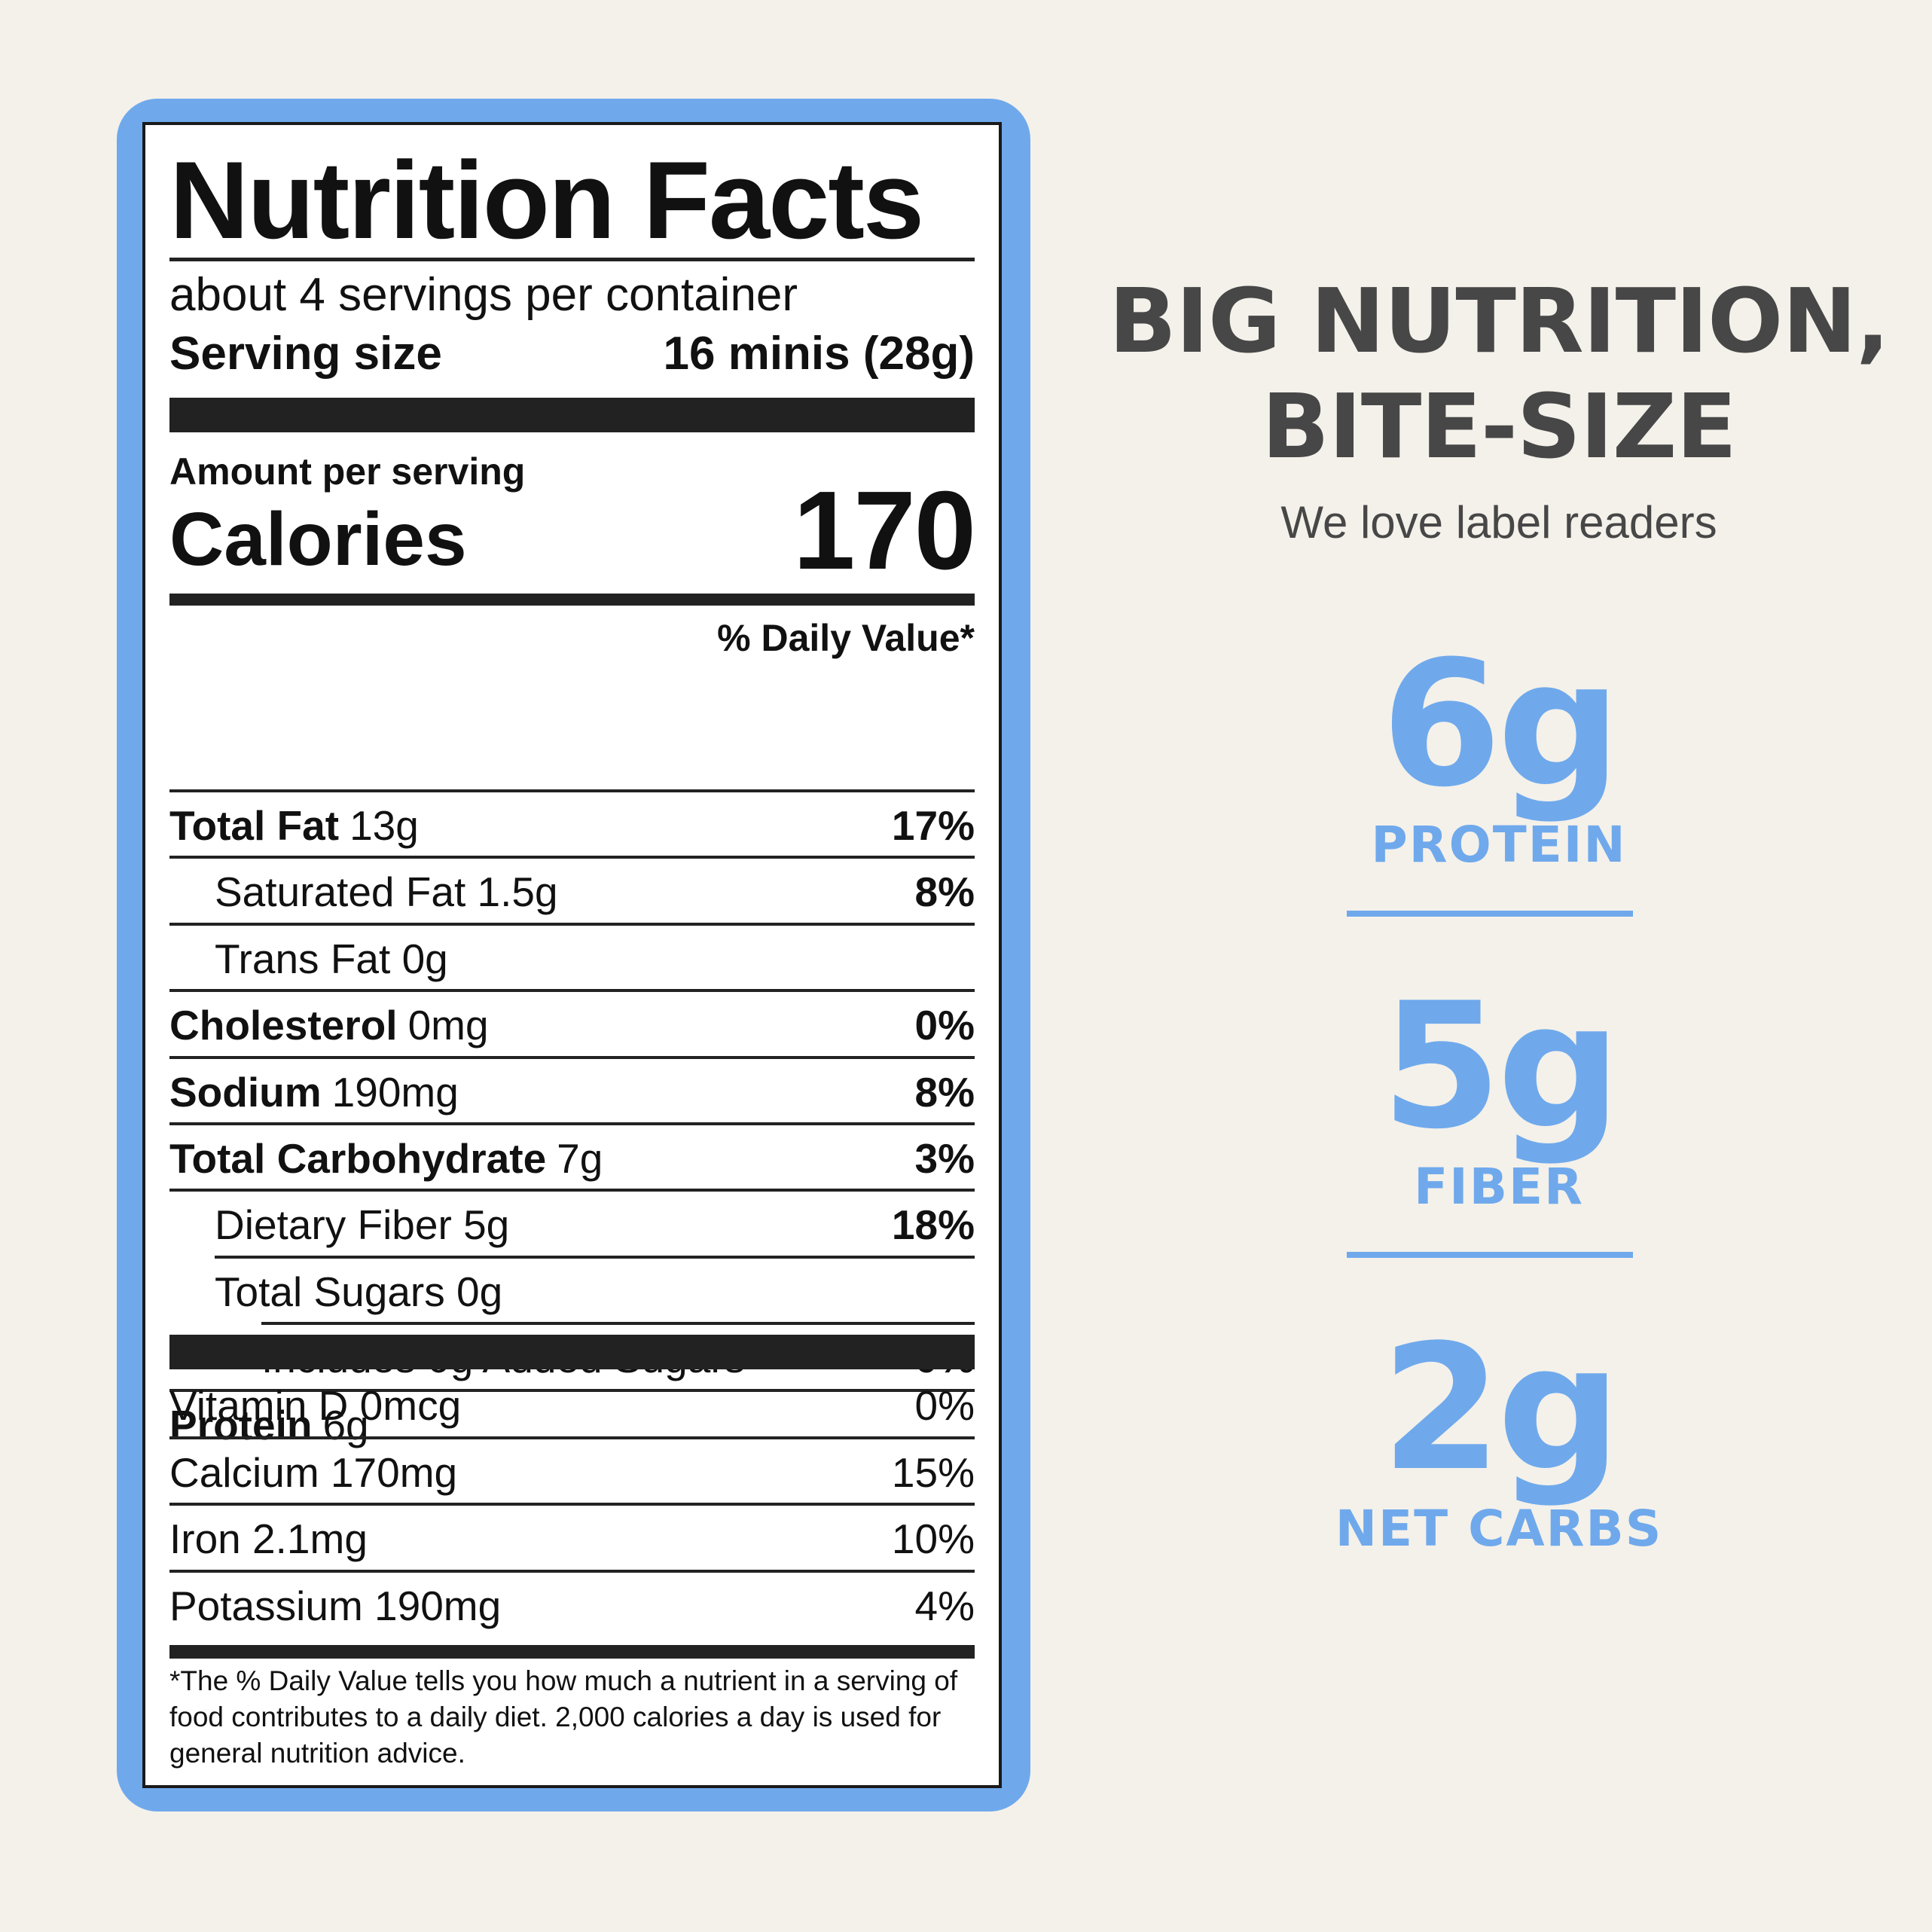  What do you see at coordinates (572, 600) in the screenshot?
I see `calories-divider` at bounding box center [572, 600].